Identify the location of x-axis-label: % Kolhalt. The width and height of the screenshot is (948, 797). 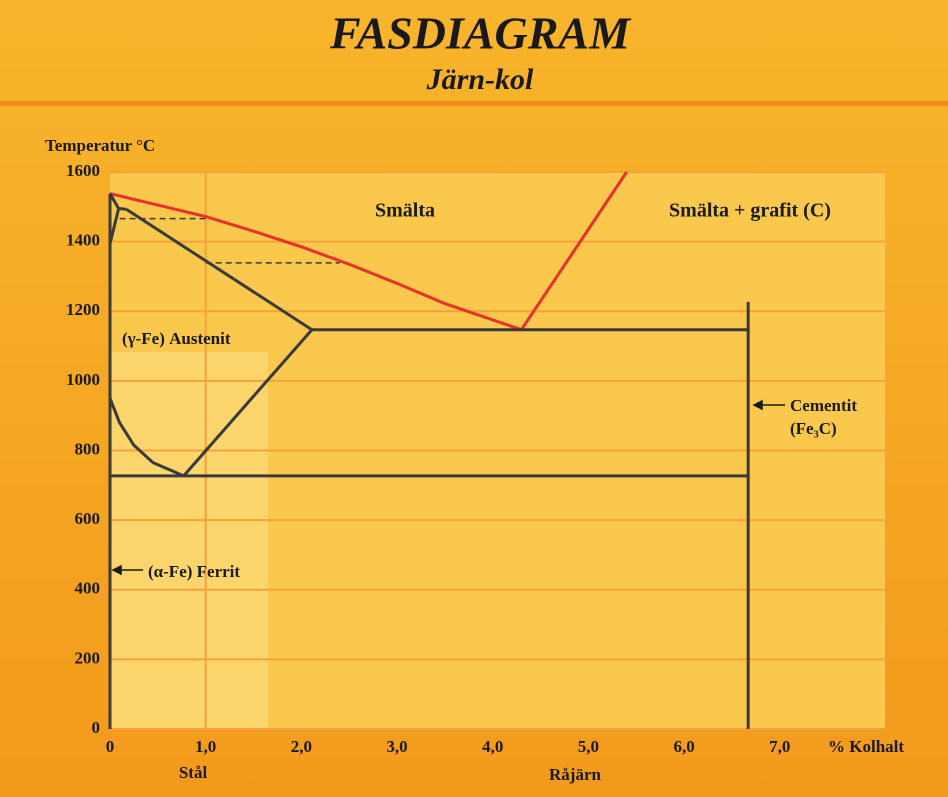
(866, 746).